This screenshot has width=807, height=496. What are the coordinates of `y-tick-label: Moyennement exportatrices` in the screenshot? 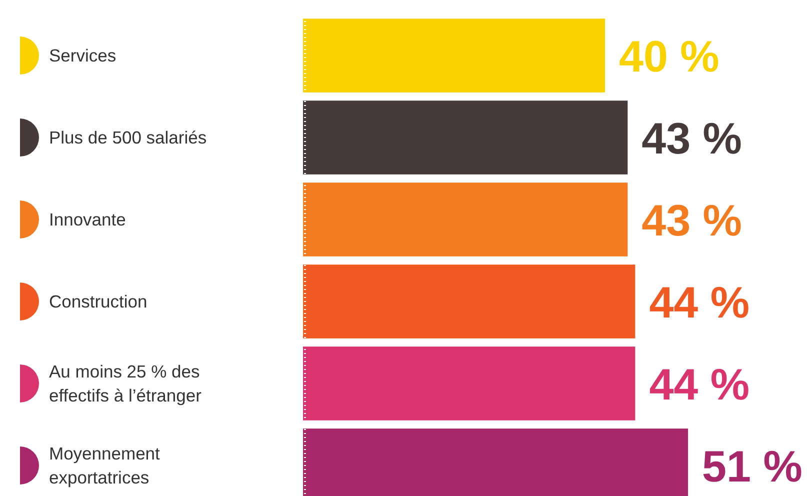 It's located at (104, 465).